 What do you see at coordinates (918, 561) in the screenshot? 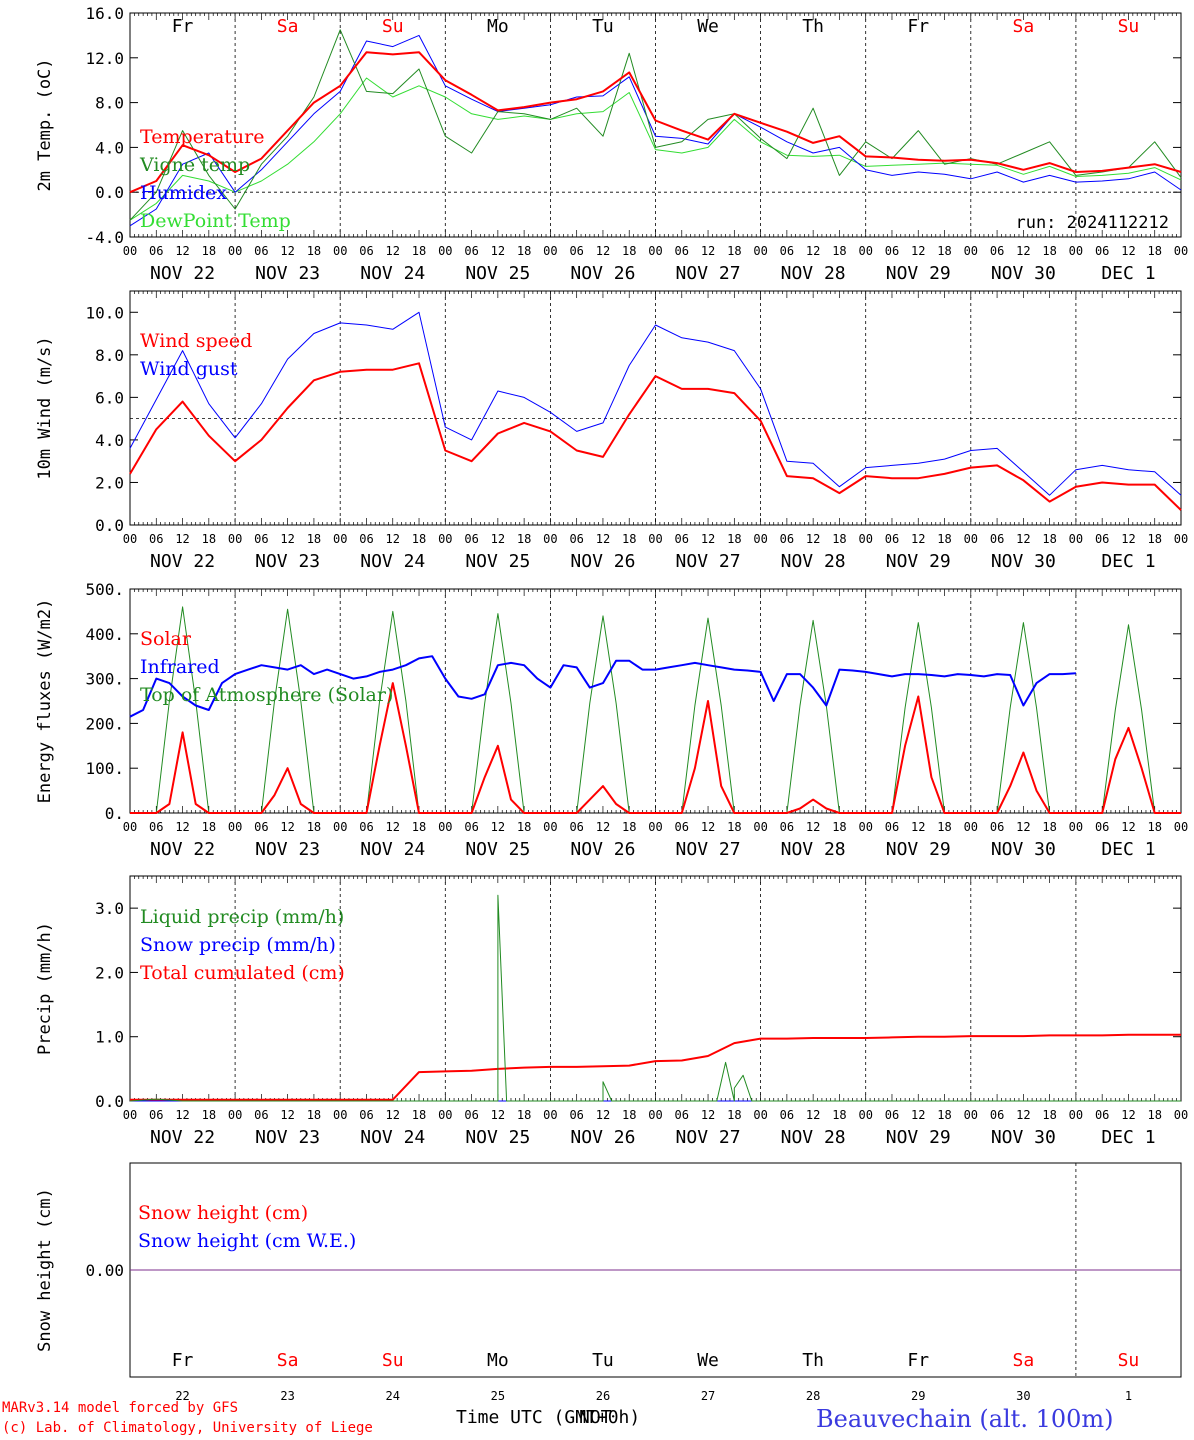
I see `date-label: NOV 29` at bounding box center [918, 561].